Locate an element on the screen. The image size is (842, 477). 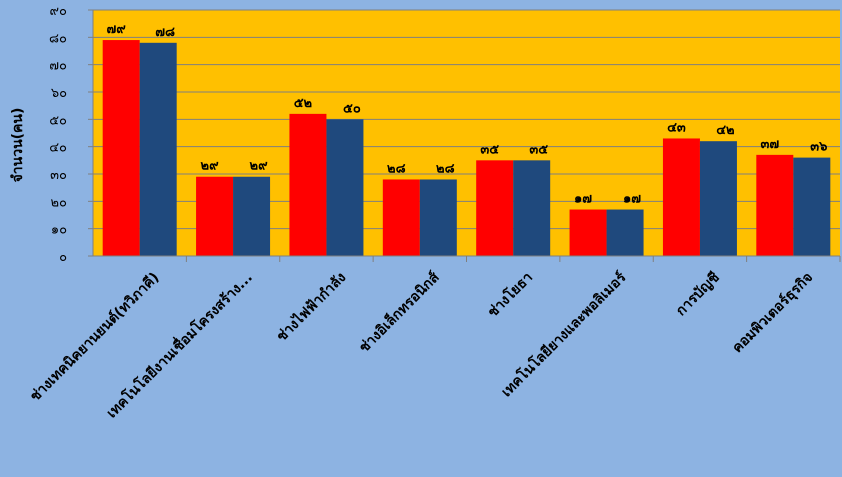
data-label: ๕๐ is located at coordinates (352, 108).